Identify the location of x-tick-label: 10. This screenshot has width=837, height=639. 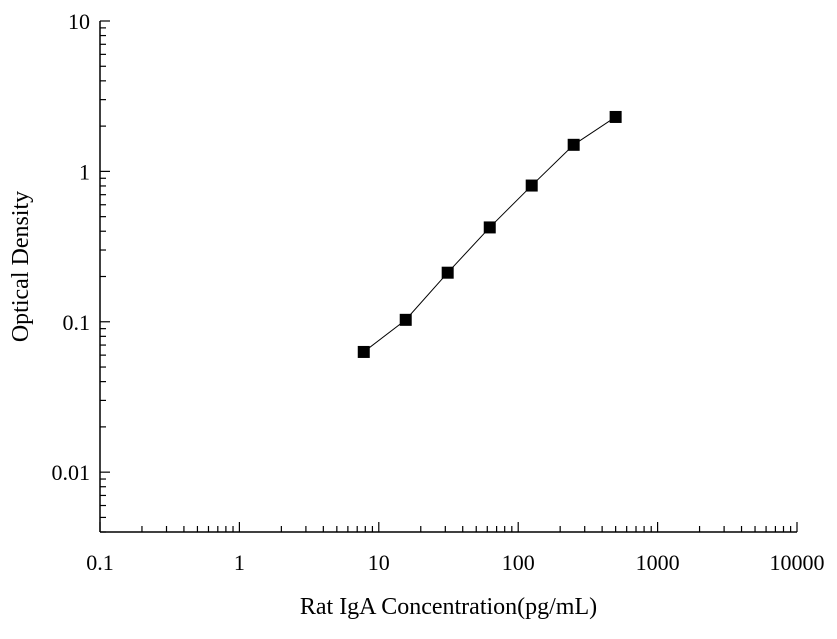
(379, 562).